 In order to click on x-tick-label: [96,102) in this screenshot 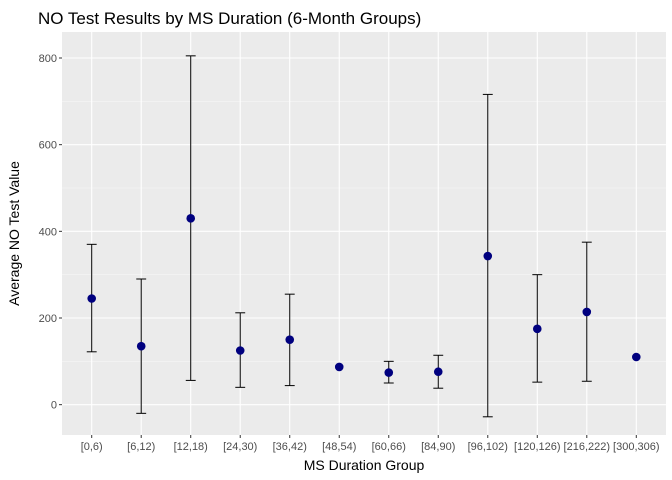, I will do `click(488, 447)`.